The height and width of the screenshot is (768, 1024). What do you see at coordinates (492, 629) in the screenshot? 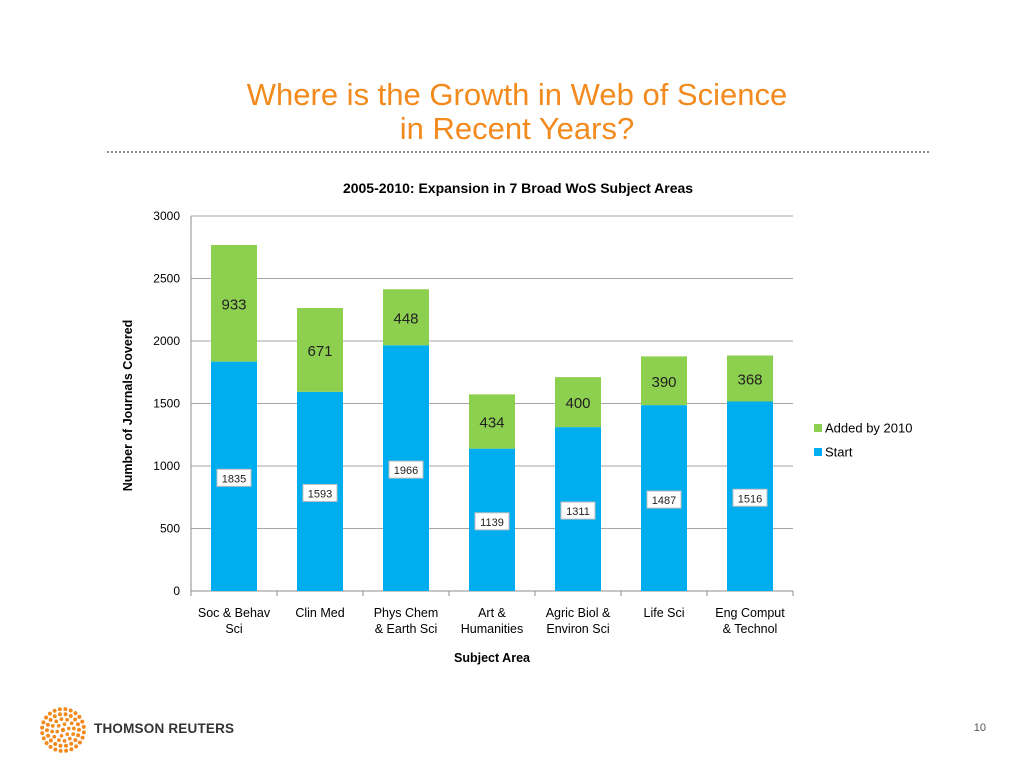
I see `x-category-label: Humanities` at bounding box center [492, 629].